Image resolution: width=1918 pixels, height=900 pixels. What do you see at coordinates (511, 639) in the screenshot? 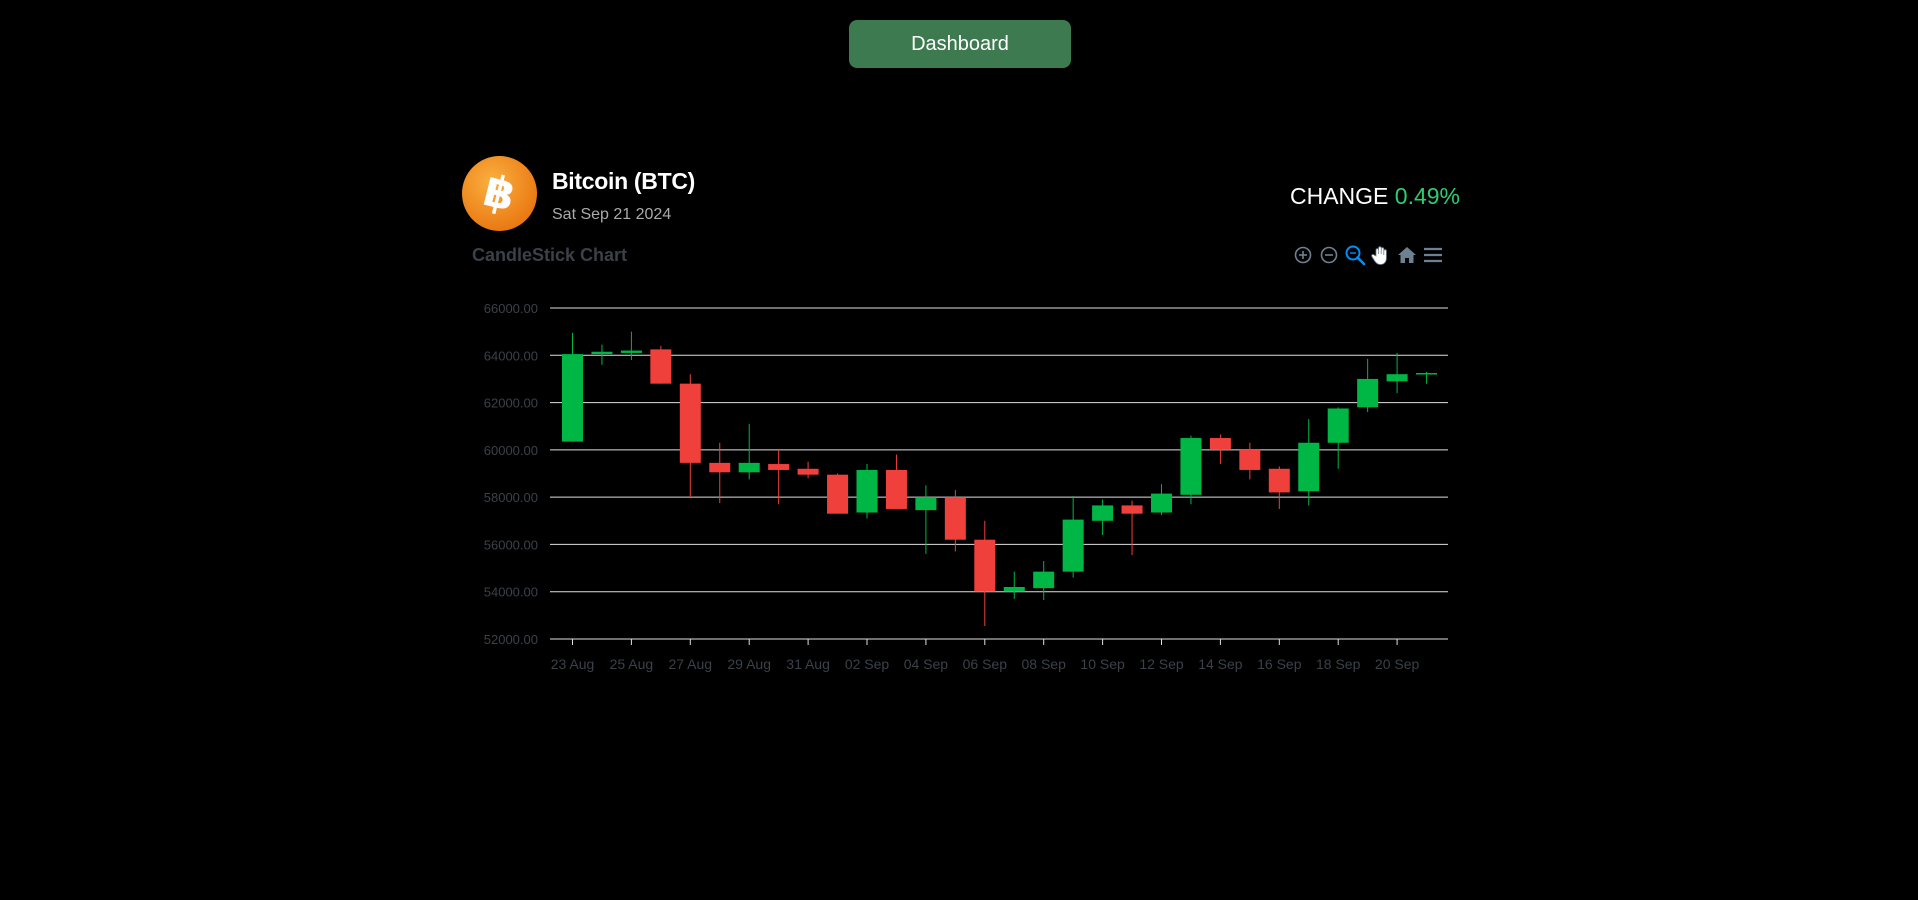
I see `y-tick-label: 52000.00` at bounding box center [511, 639].